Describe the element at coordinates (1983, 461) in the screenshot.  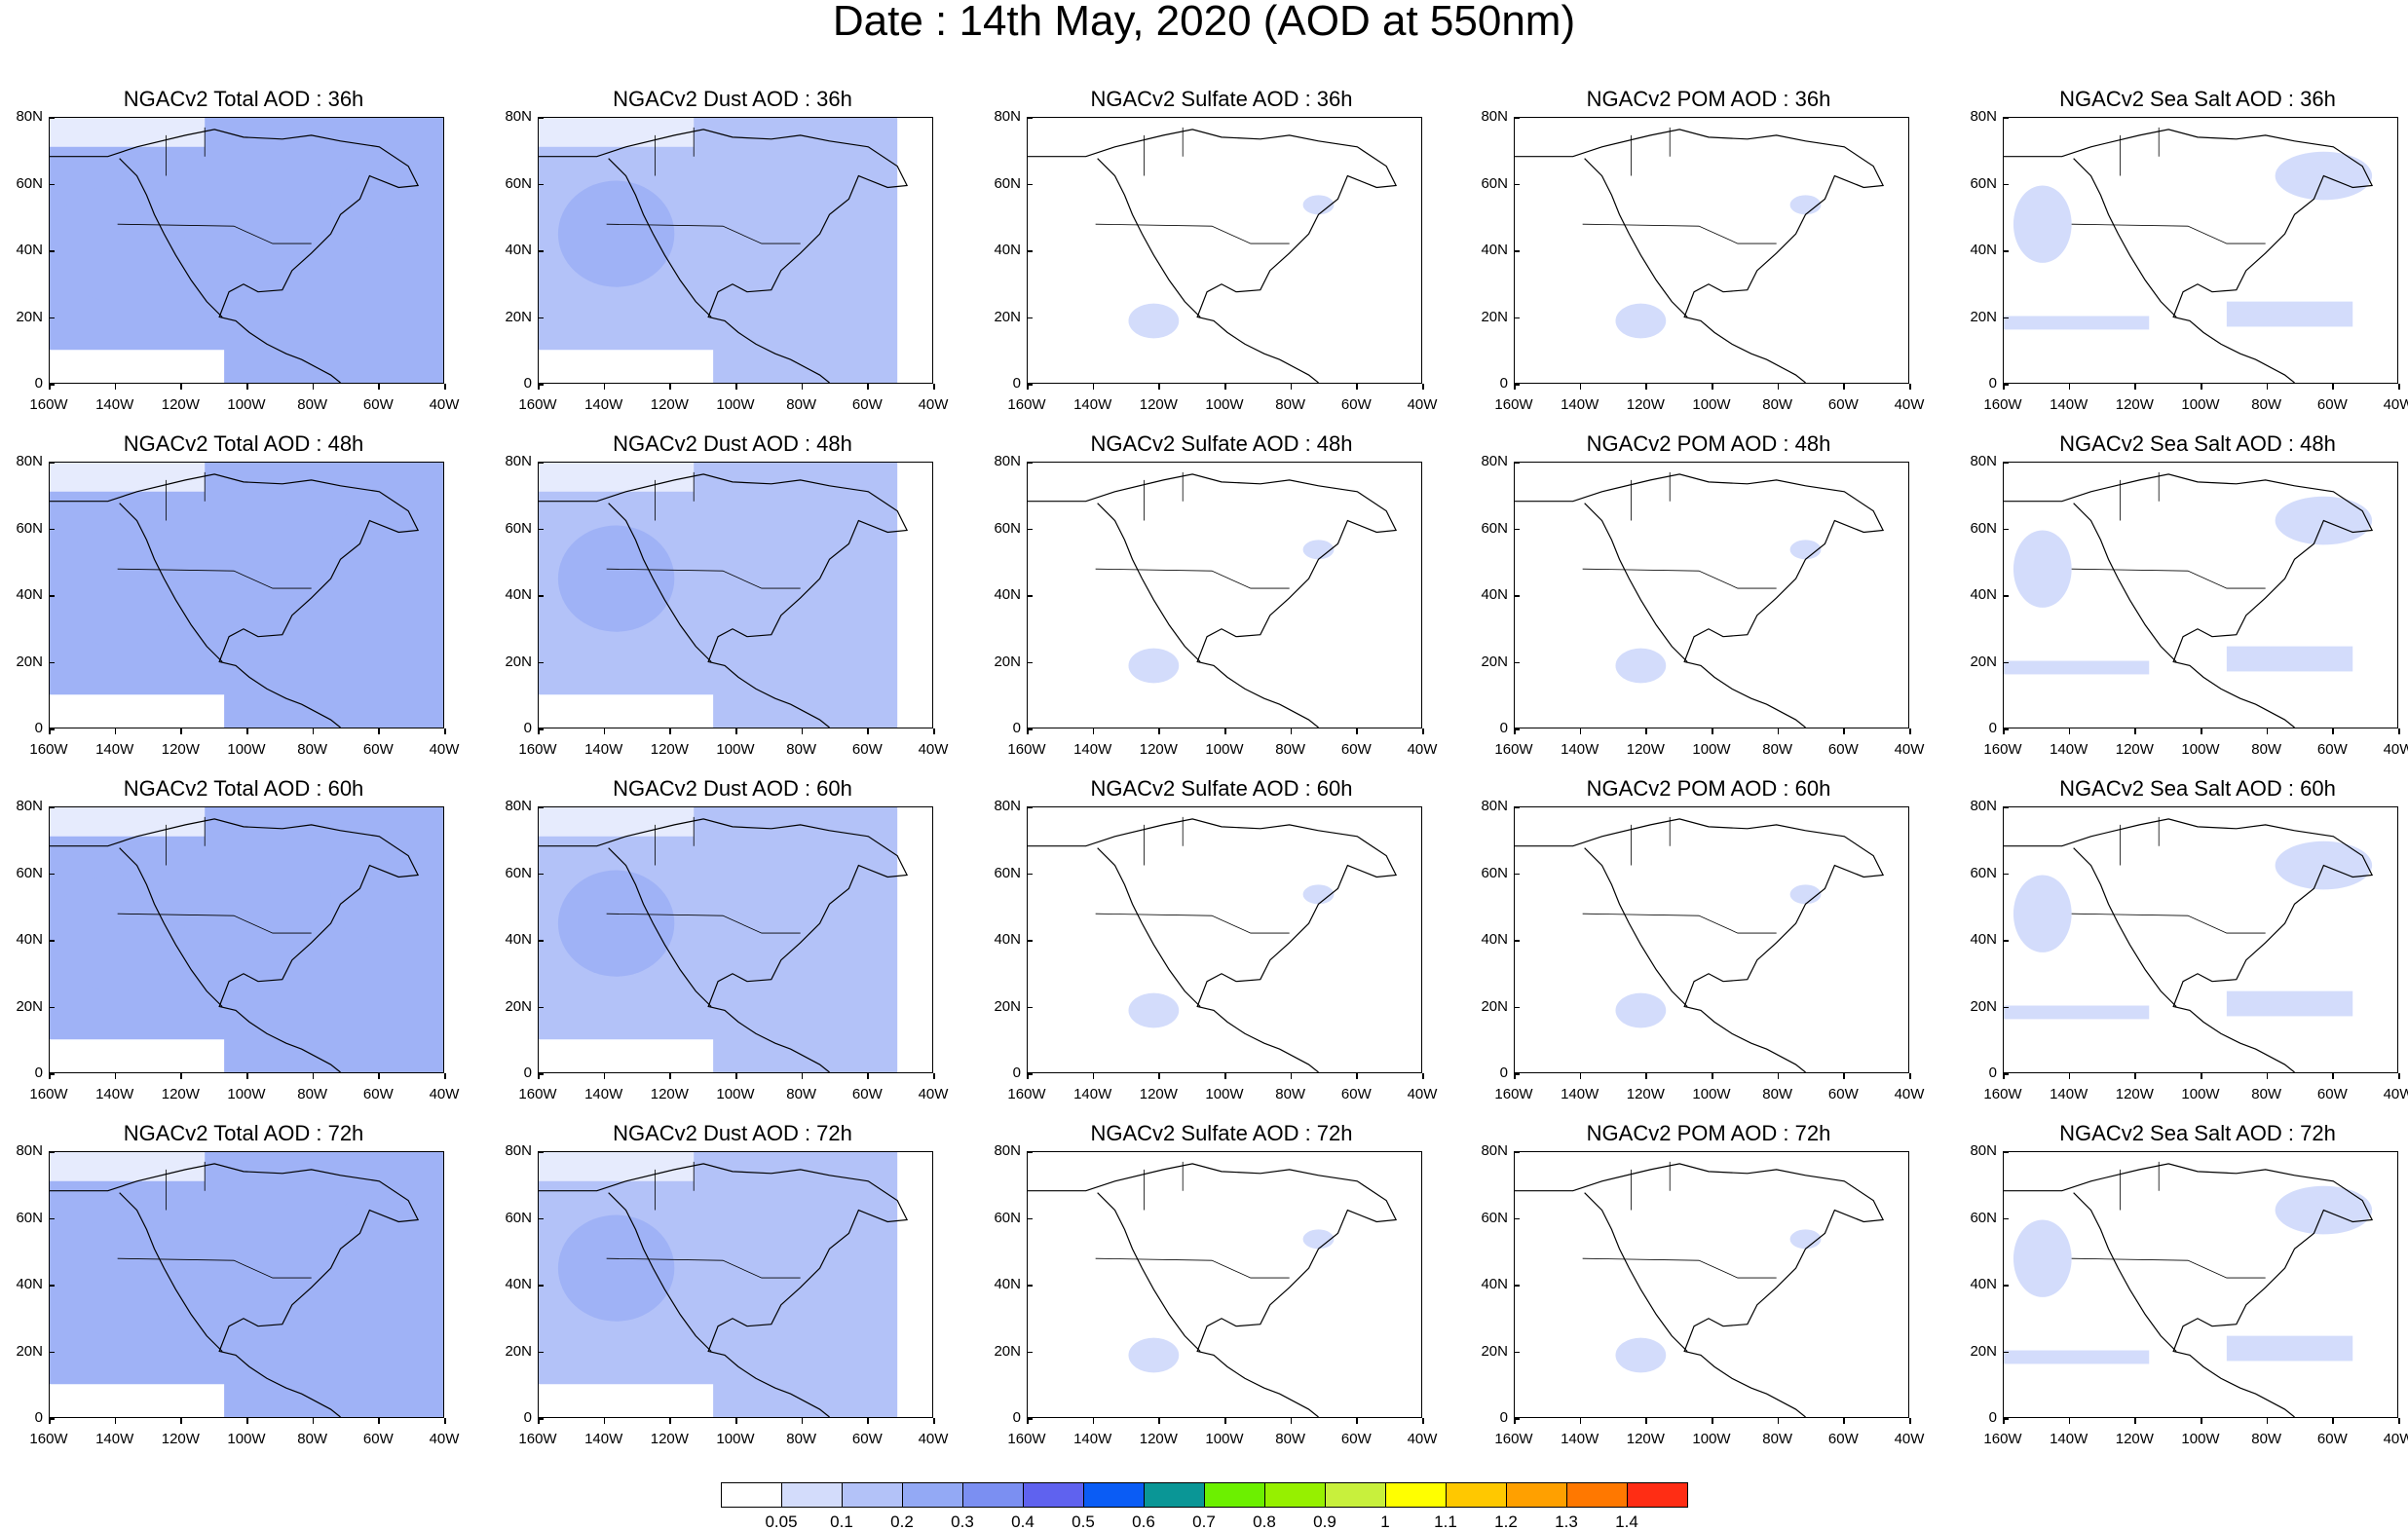
I see `lat-tick-label: 80N` at that location.